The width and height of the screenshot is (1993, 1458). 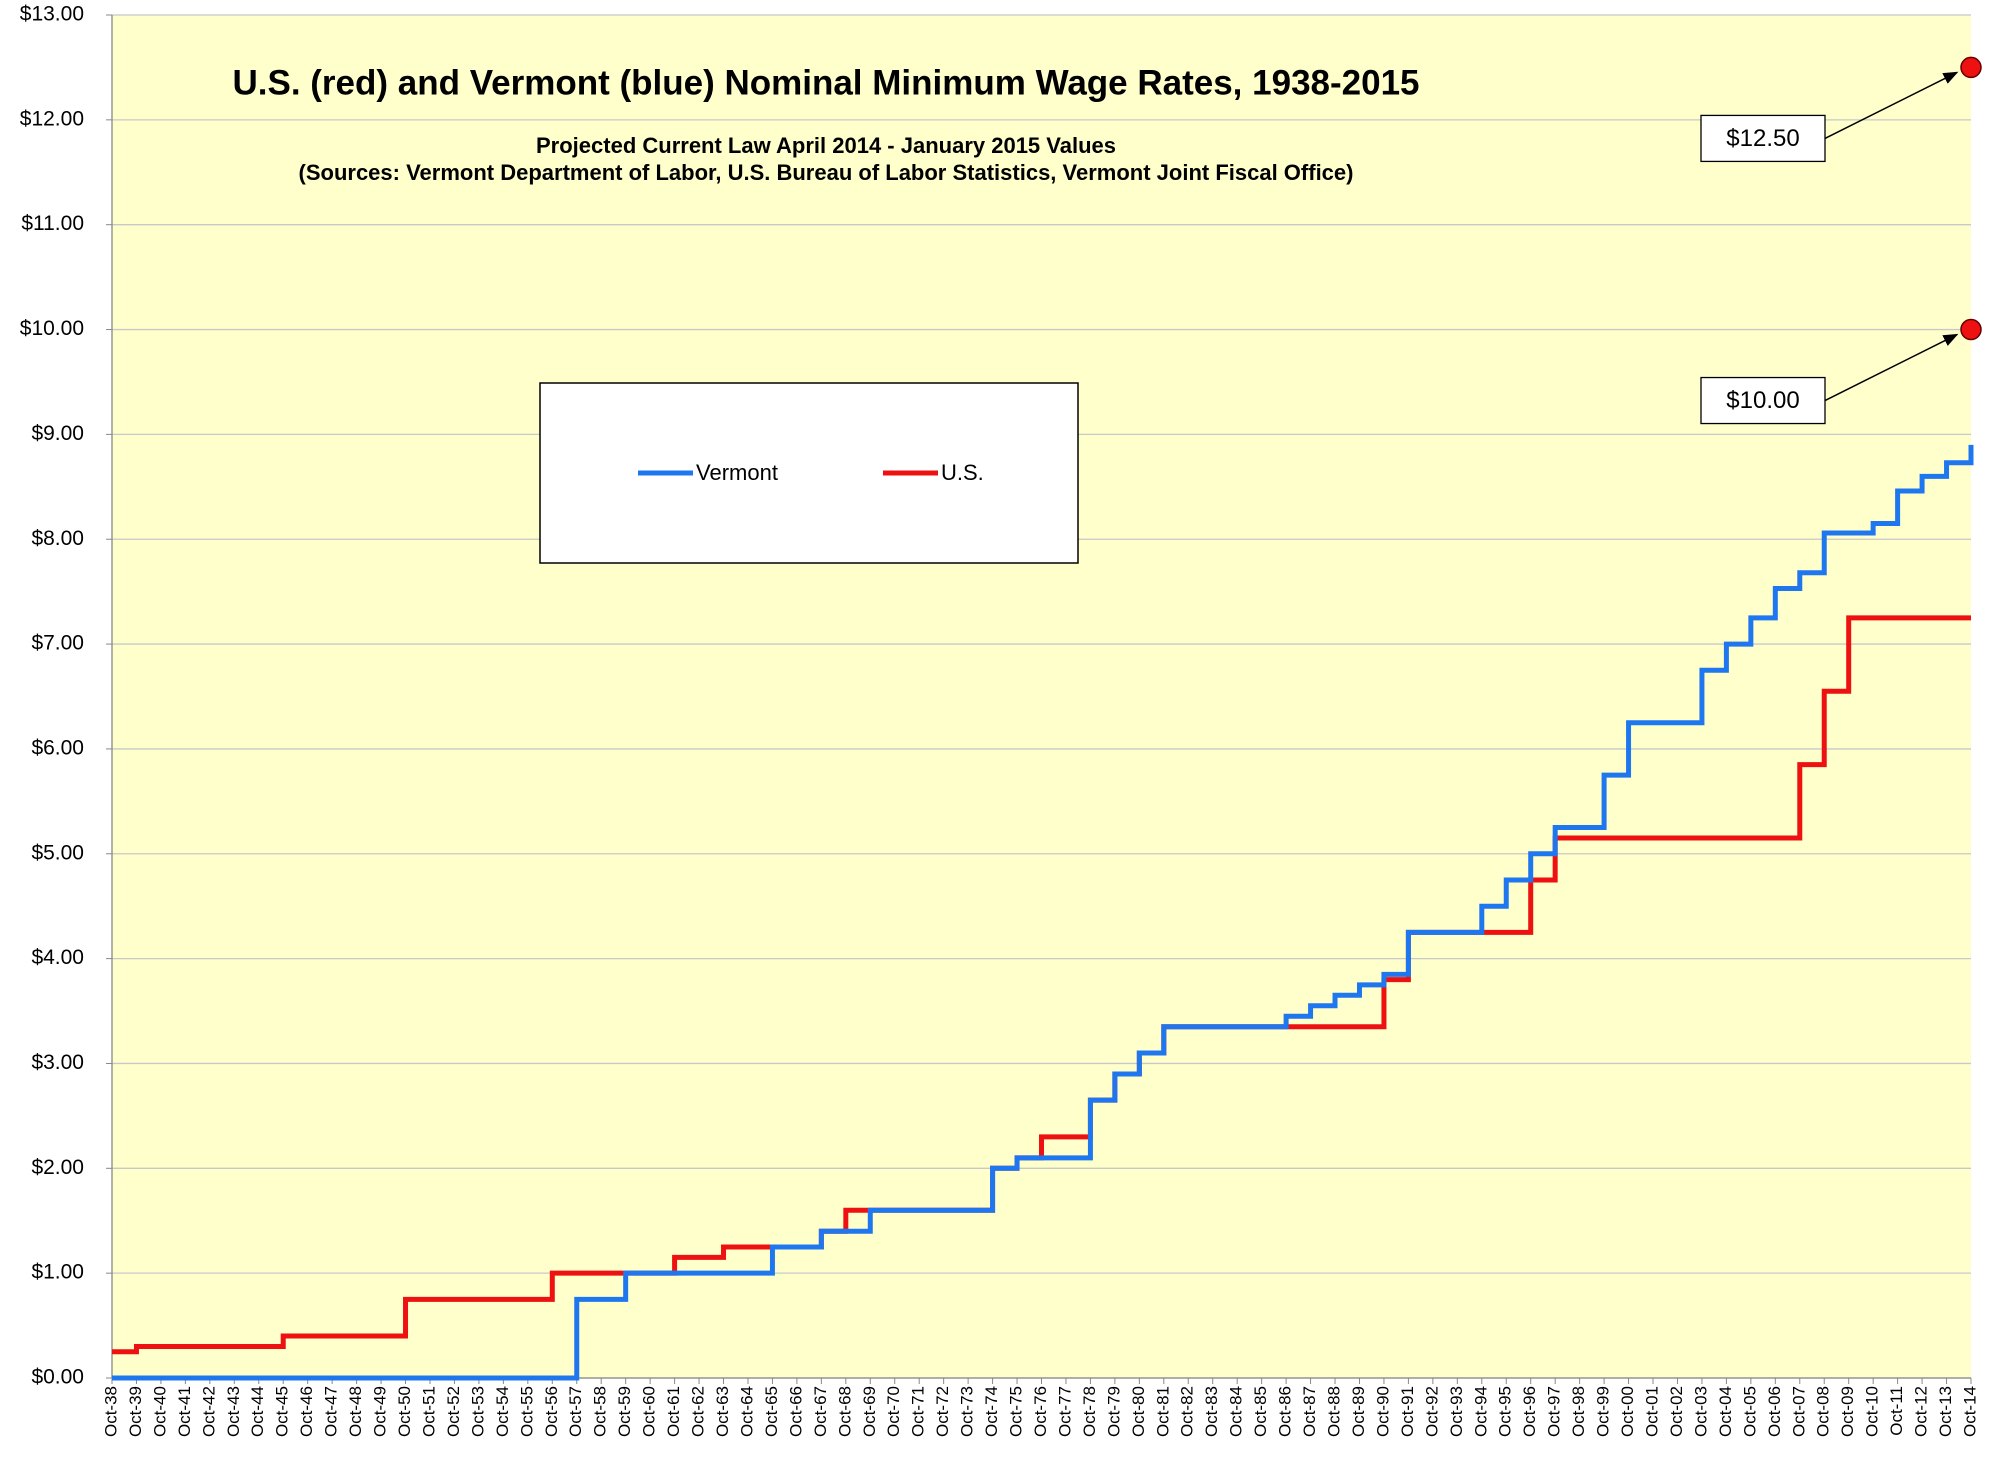 What do you see at coordinates (1260, 1411) in the screenshot?
I see `x-tick-label: Oct-85` at bounding box center [1260, 1411].